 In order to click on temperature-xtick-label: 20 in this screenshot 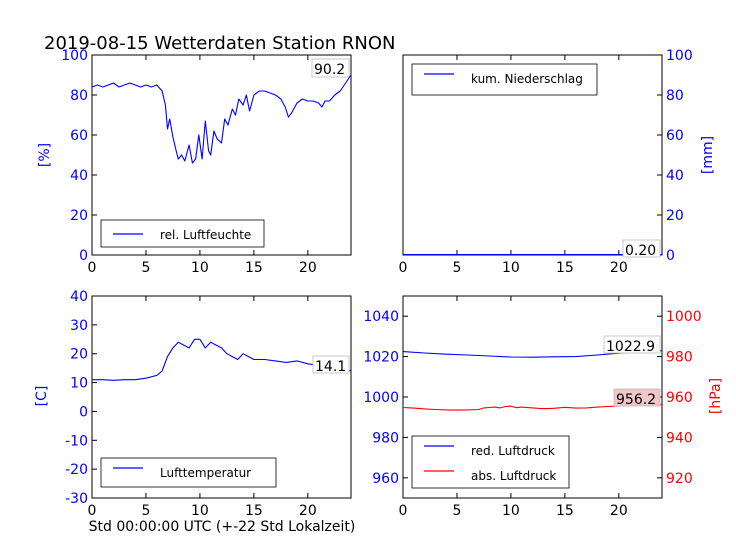, I will do `click(308, 511)`.